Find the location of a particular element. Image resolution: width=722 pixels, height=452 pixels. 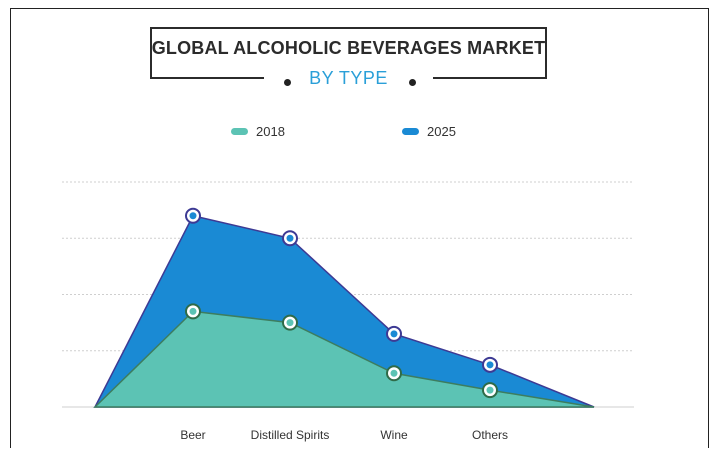

subtitle-right-dot is located at coordinates (412, 82).